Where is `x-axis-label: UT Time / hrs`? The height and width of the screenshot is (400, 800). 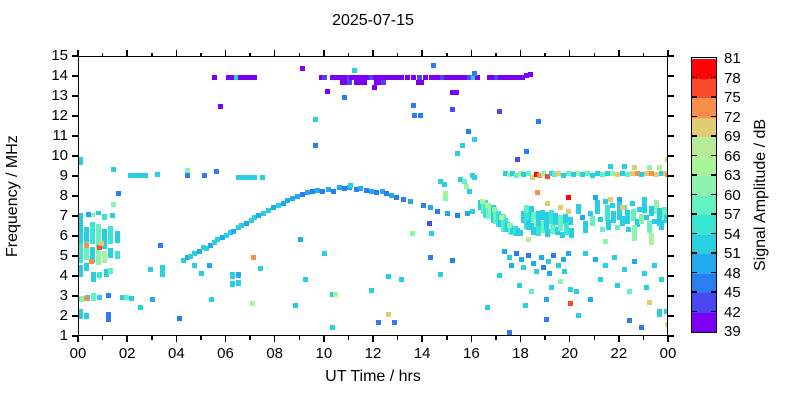
x-axis-label: UT Time / hrs is located at coordinates (373, 376).